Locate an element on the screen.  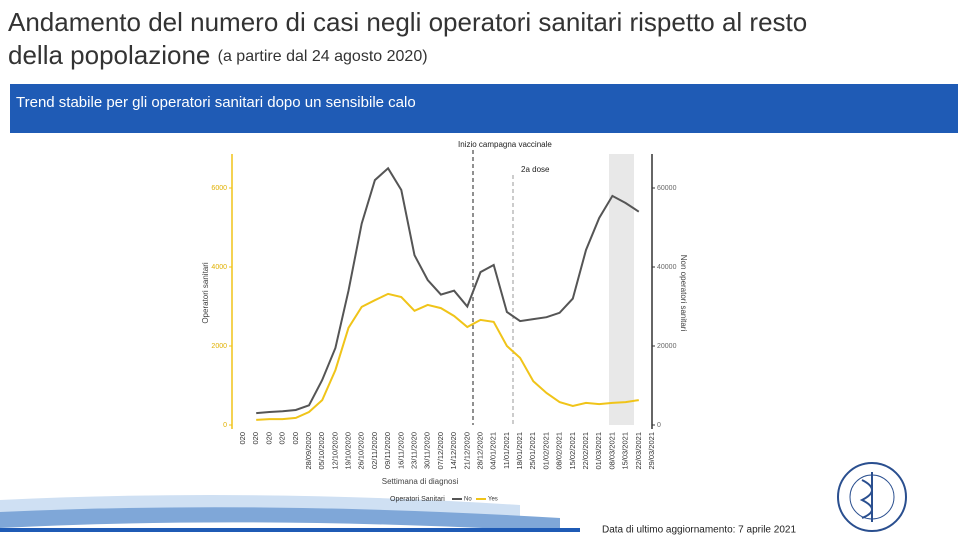
y-tick-label: 4000 is located at coordinates (219, 267).